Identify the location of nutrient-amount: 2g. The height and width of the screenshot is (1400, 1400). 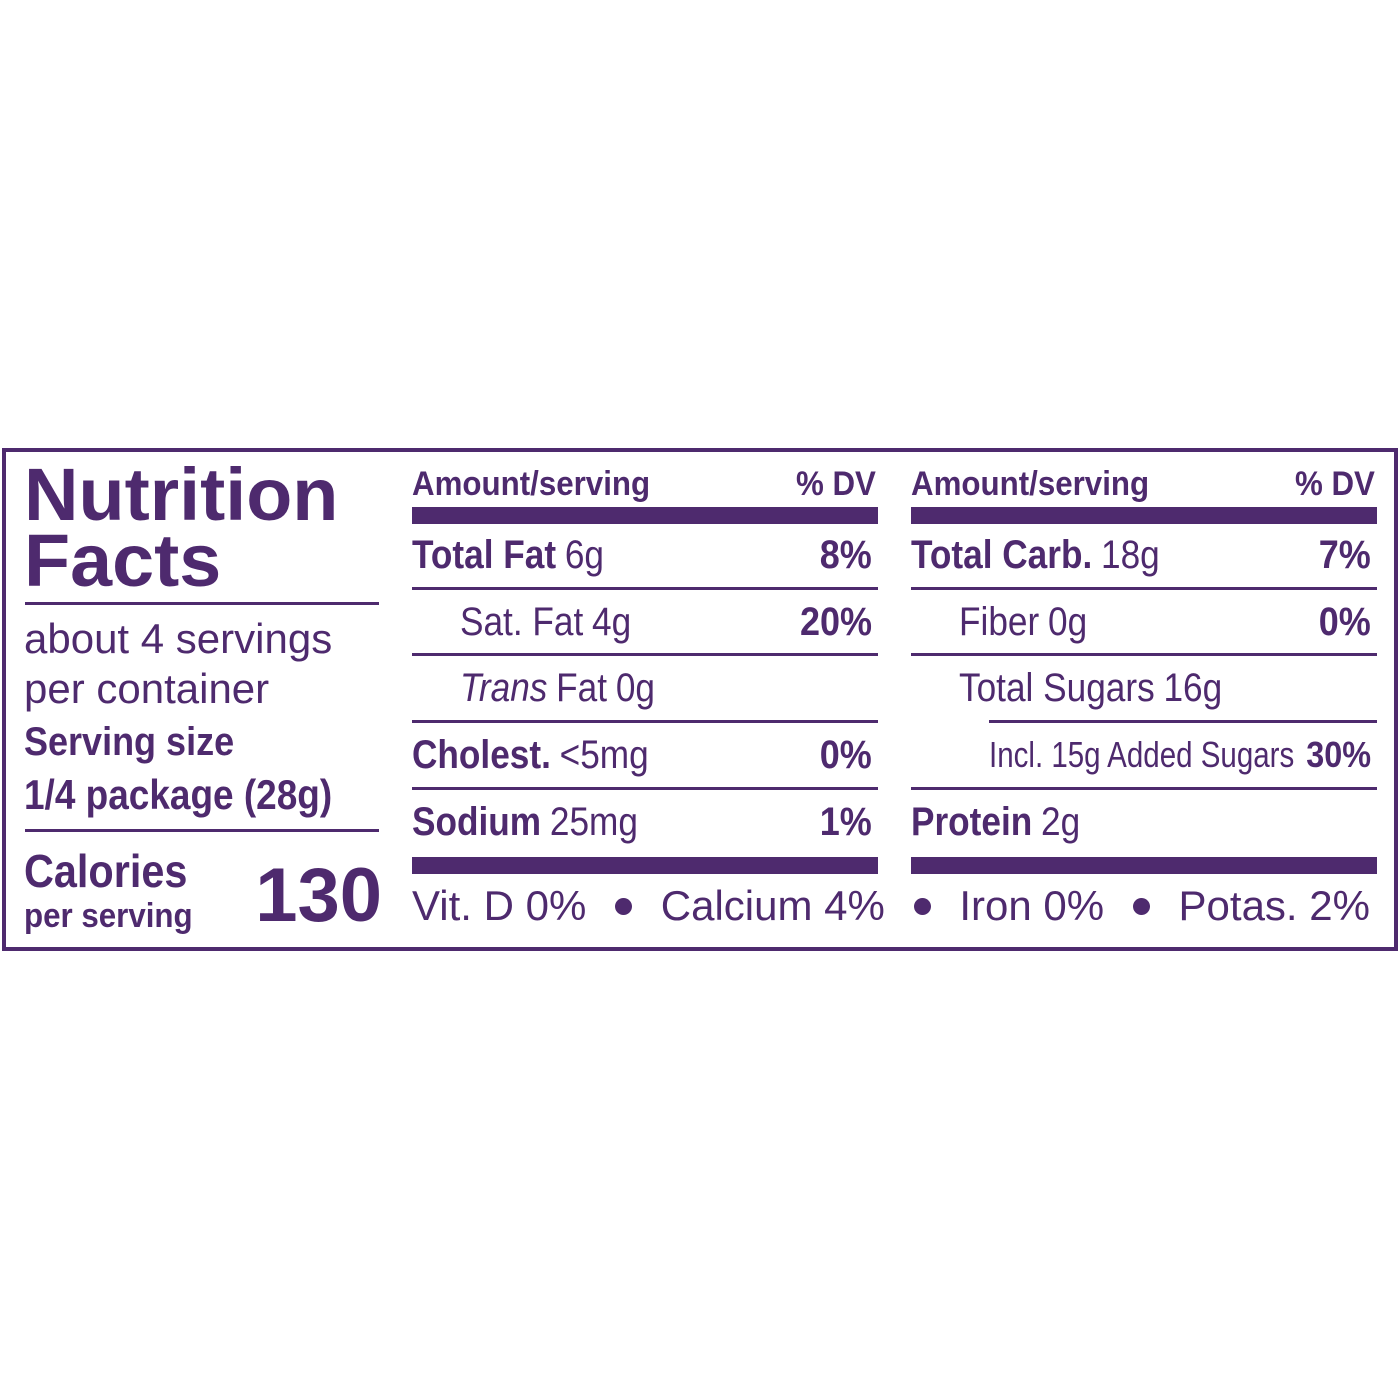
(1061, 821).